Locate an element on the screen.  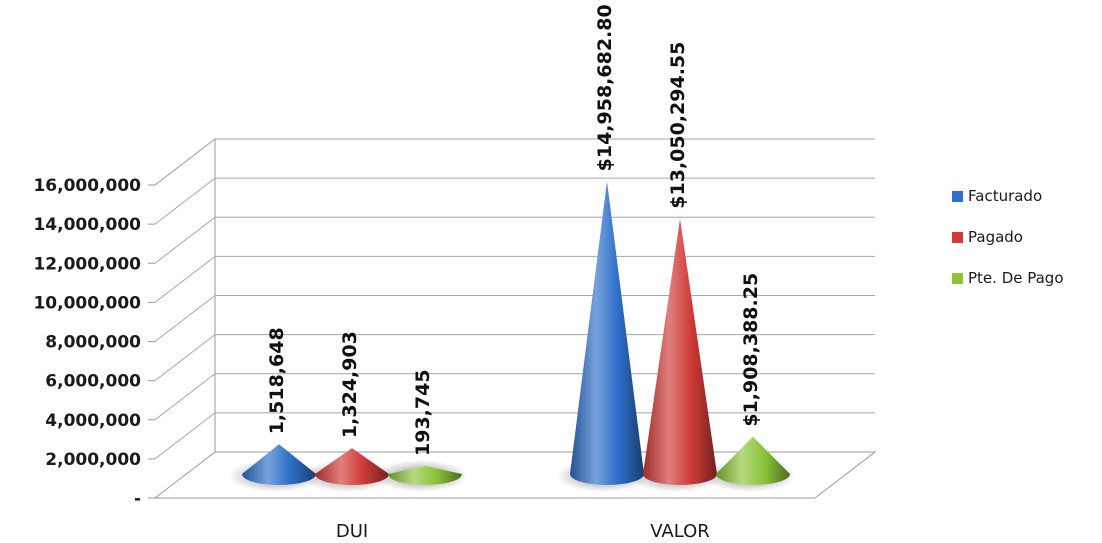
category-label: VALOR is located at coordinates (680, 531).